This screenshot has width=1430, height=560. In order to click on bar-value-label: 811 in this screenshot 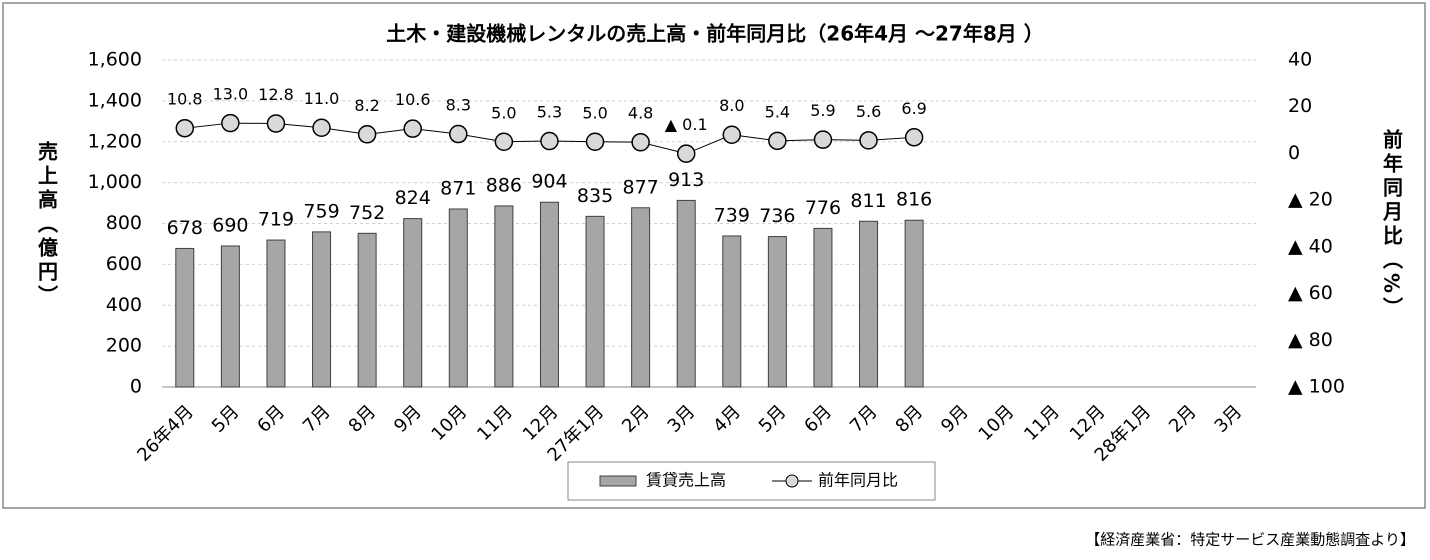, I will do `click(868, 201)`.